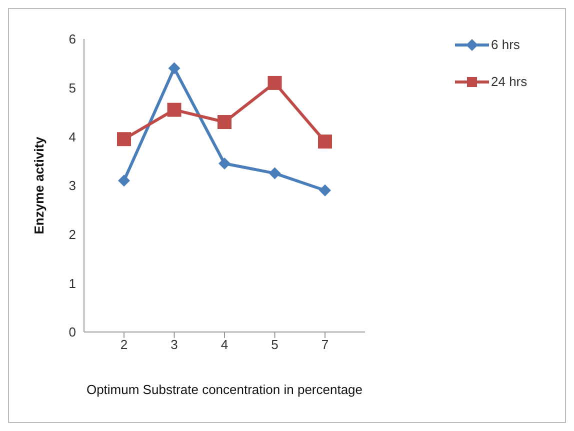 This screenshot has width=574, height=431. Describe the element at coordinates (174, 344) in the screenshot. I see `x-tick-label: 3` at that location.